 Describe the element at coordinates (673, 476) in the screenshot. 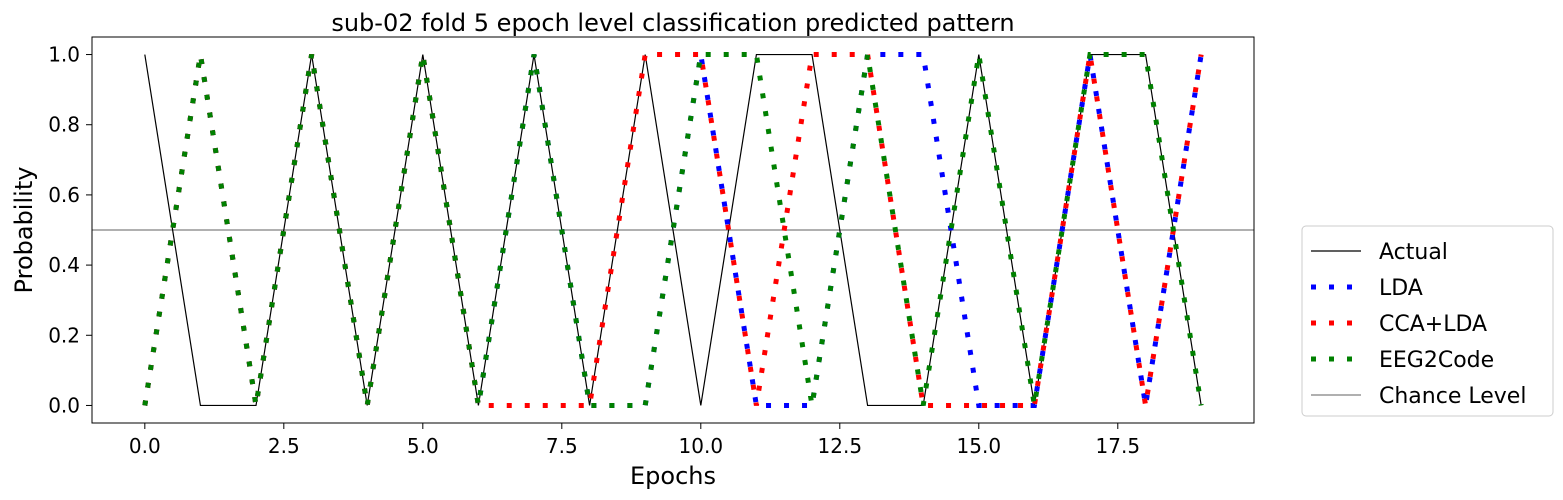

I see `x-axis-label: Epochs` at that location.